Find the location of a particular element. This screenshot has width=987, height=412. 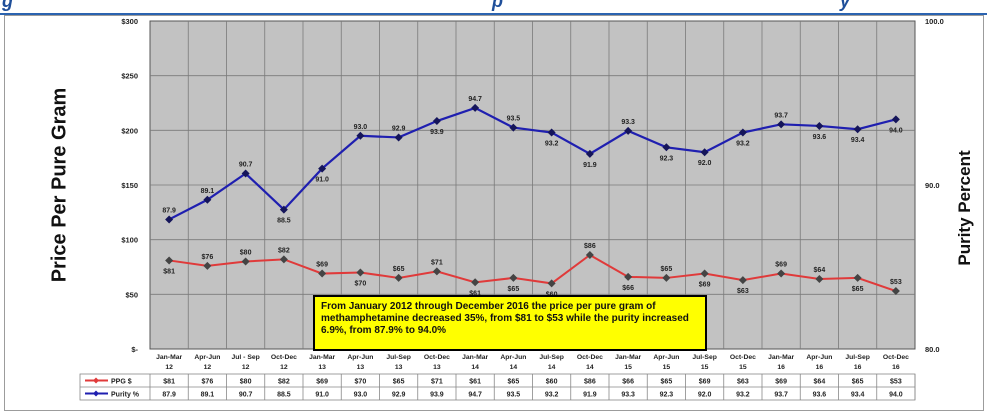

data-label: 94.7 is located at coordinates (475, 99).